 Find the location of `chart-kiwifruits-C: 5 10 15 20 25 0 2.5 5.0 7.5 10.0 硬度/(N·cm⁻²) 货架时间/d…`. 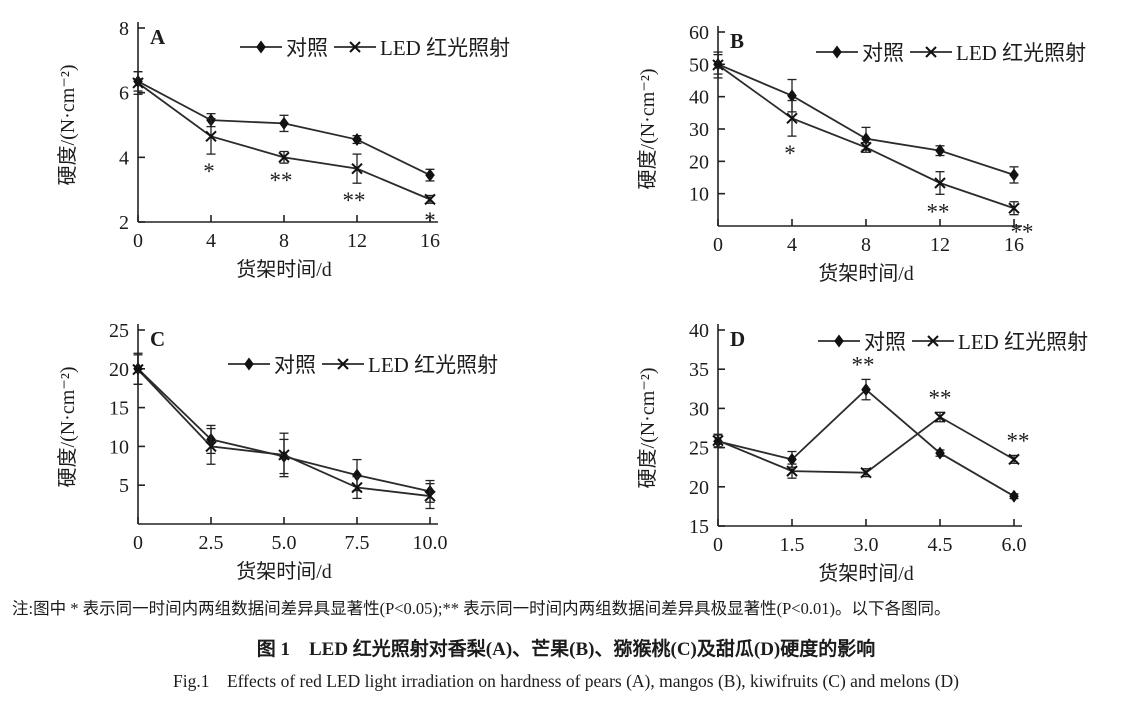

chart-kiwifruits-C: 5 10 15 20 25 0 2.5 5.0 7.5 10.0 硬度/(N·cm⁻²) 货架时间/d… is located at coordinates (277, 451).